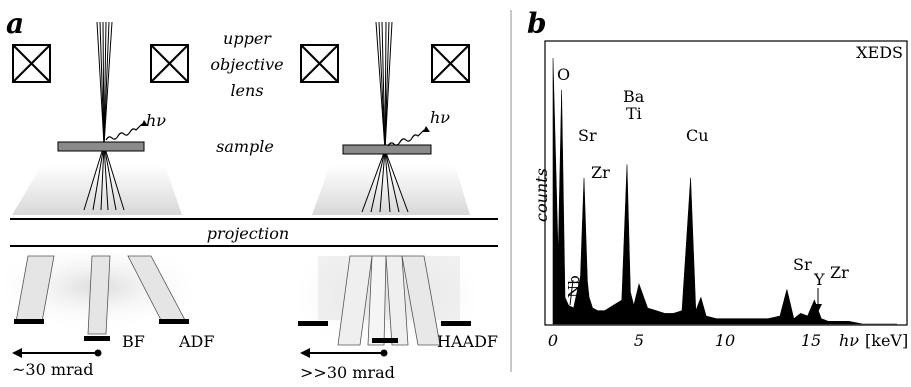 The width and height of the screenshot is (911, 387). Describe the element at coordinates (387, 149) in the screenshot. I see `sample-slab-right` at that location.